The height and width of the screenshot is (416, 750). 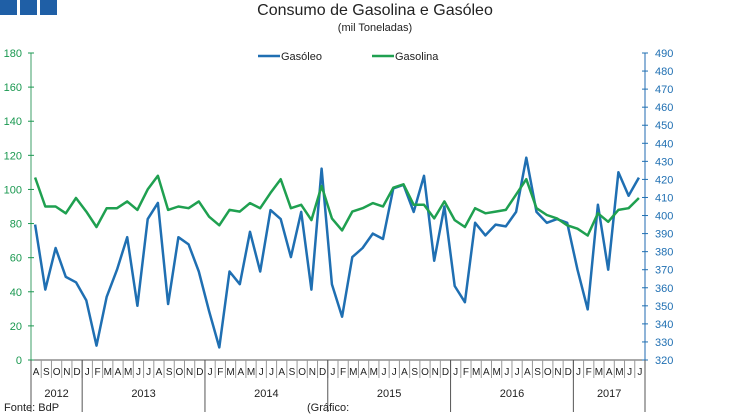 What do you see at coordinates (609, 394) in the screenshot?
I see `year-label: 2017` at bounding box center [609, 394].